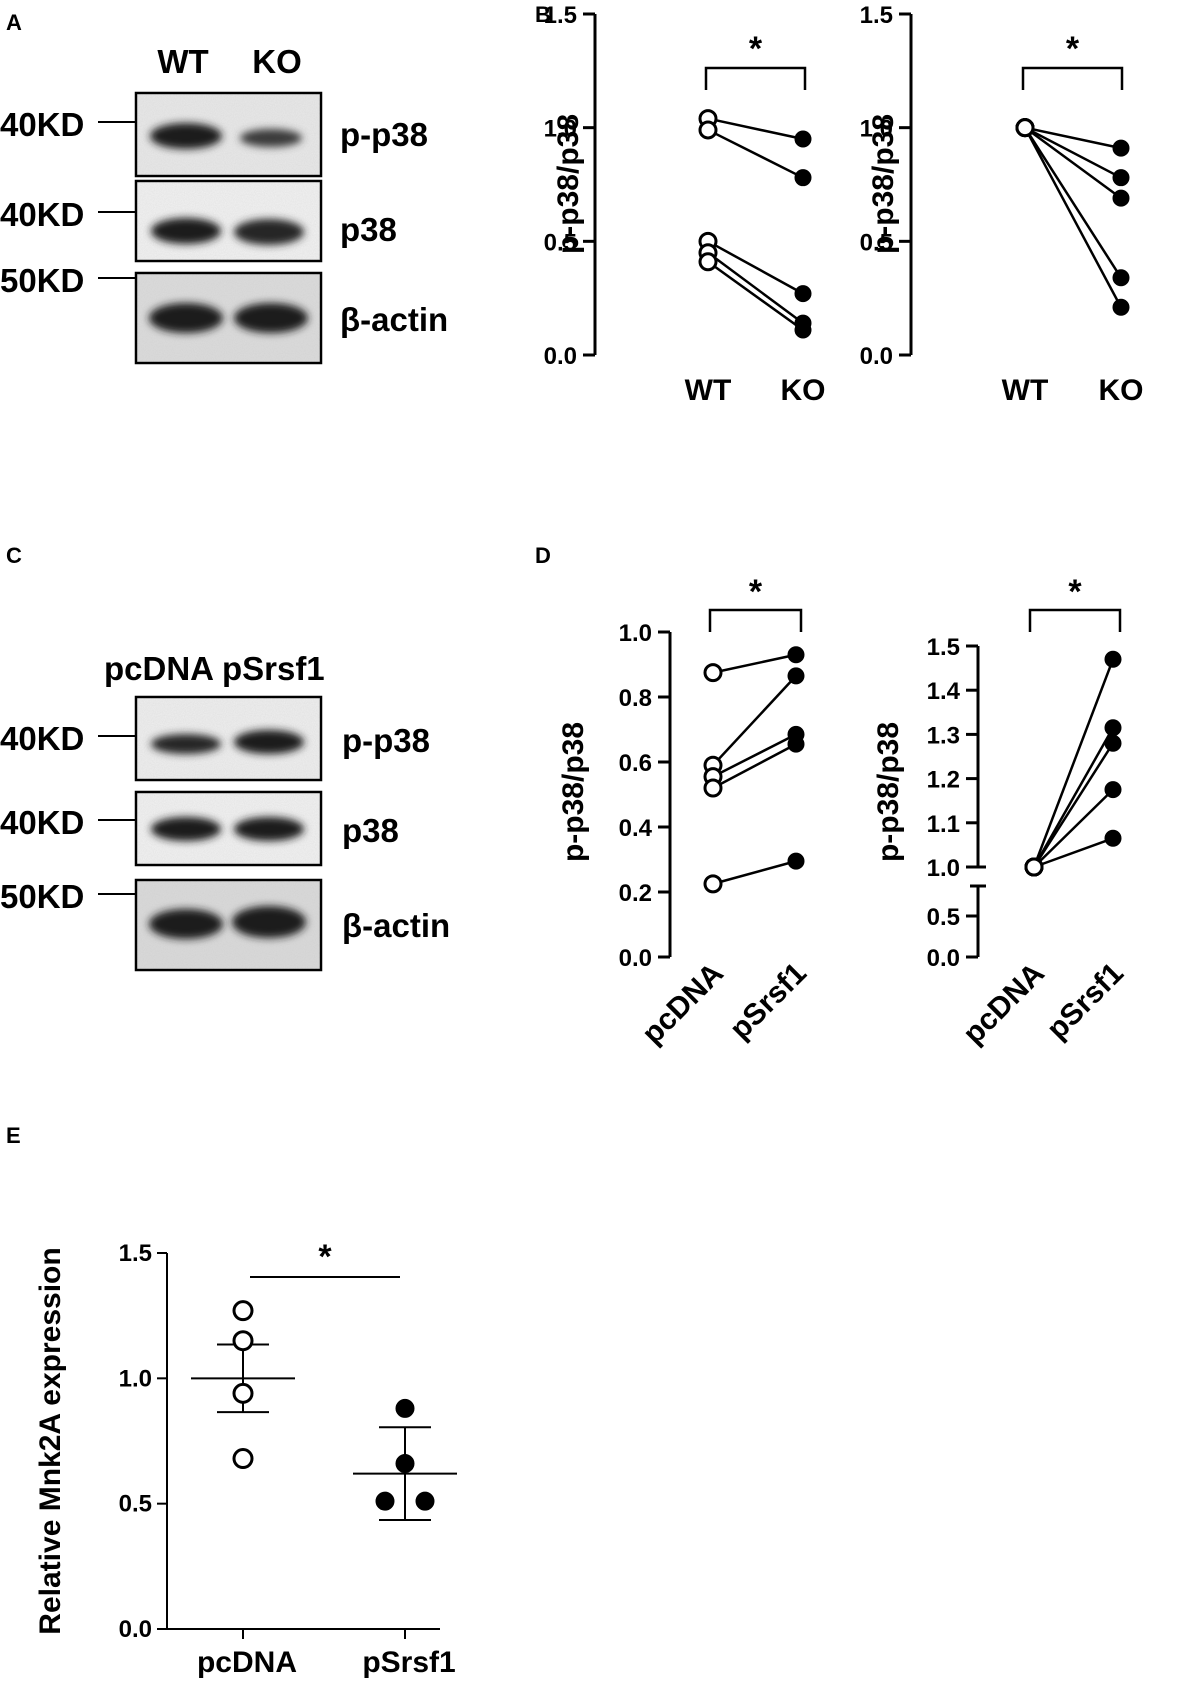 The image size is (1181, 1683). I want to click on y-tick-label: 1.2, so click(943, 780).